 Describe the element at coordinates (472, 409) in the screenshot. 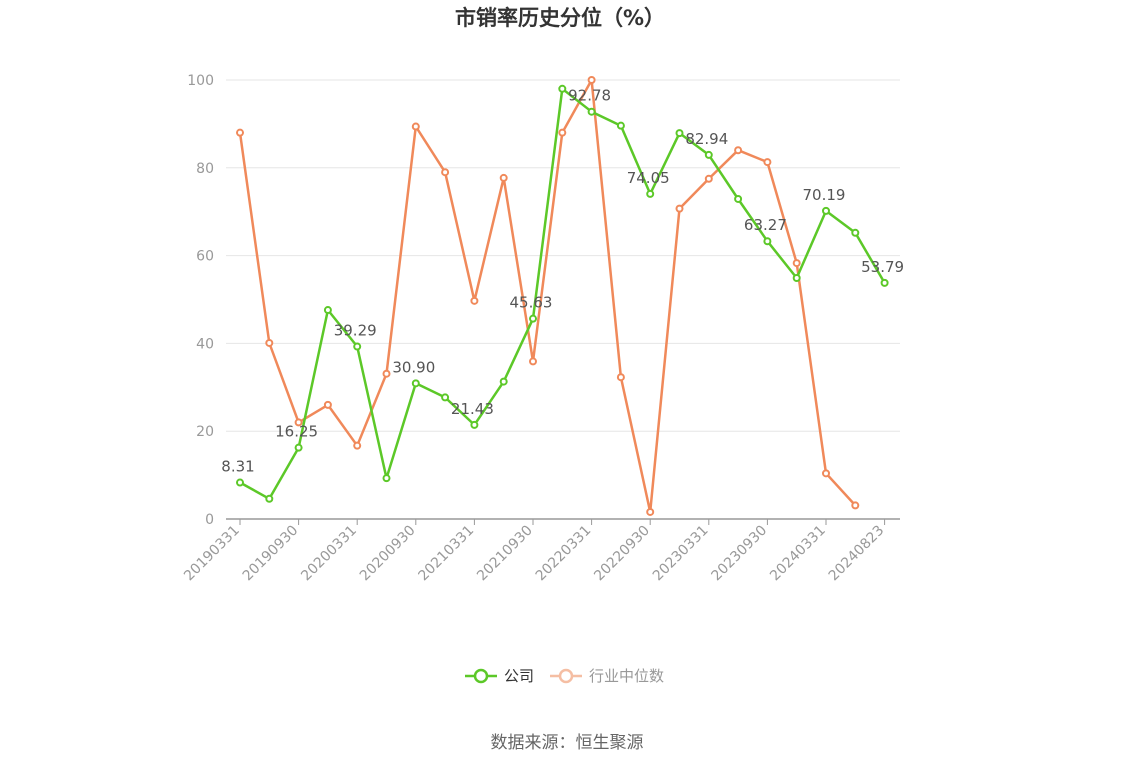

I see `data-label: 21.43` at that location.